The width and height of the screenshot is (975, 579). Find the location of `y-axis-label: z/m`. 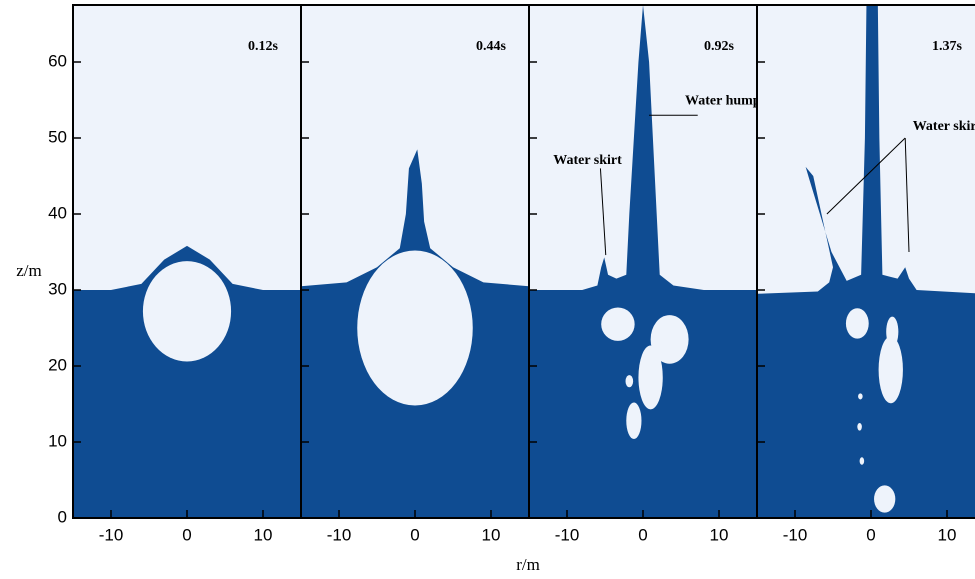

y-axis-label: z/m is located at coordinates (29, 270).